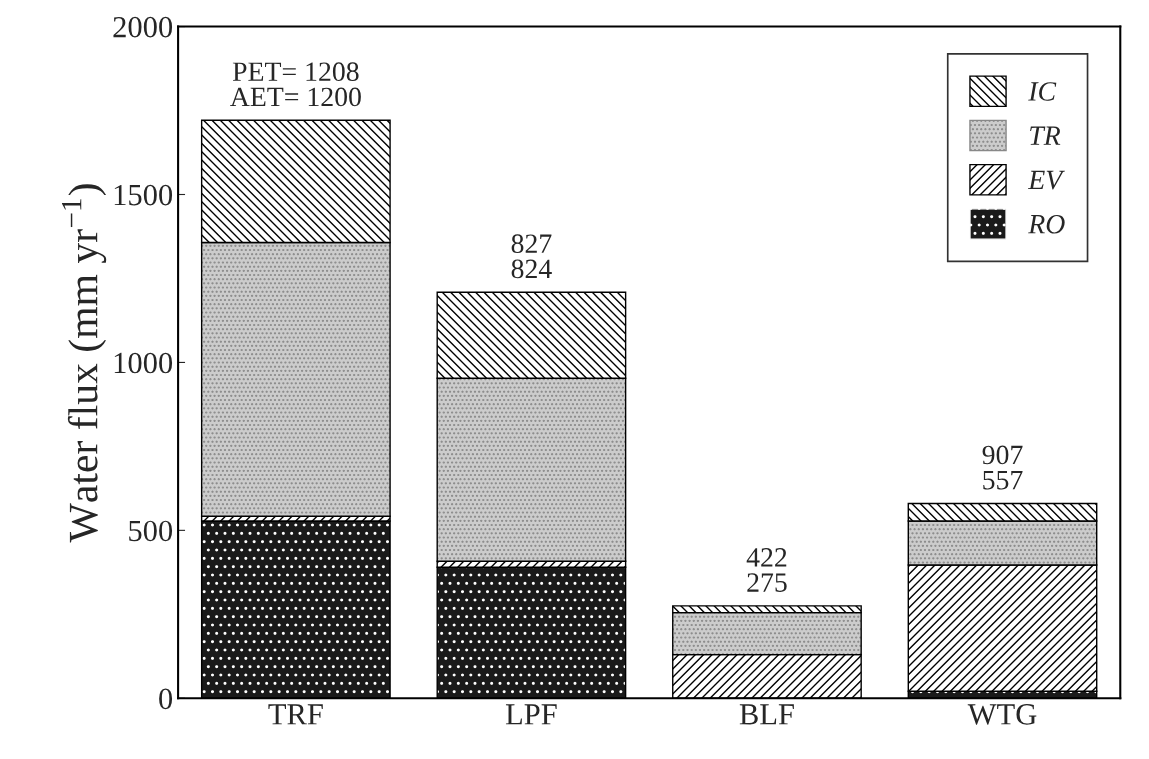 The height and width of the screenshot is (759, 1149). What do you see at coordinates (766, 570) in the screenshot?
I see `annotation: 422 275` at bounding box center [766, 570].